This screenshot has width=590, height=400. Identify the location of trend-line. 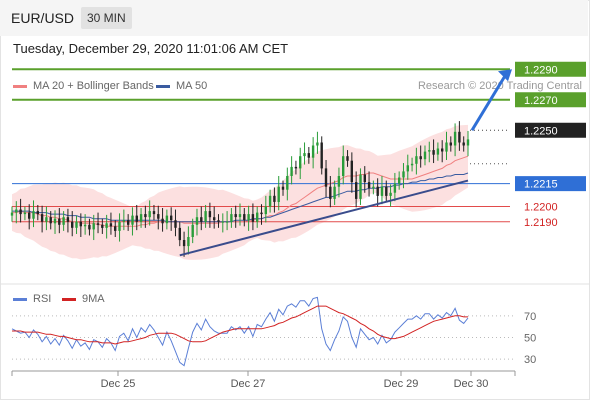
(324, 218).